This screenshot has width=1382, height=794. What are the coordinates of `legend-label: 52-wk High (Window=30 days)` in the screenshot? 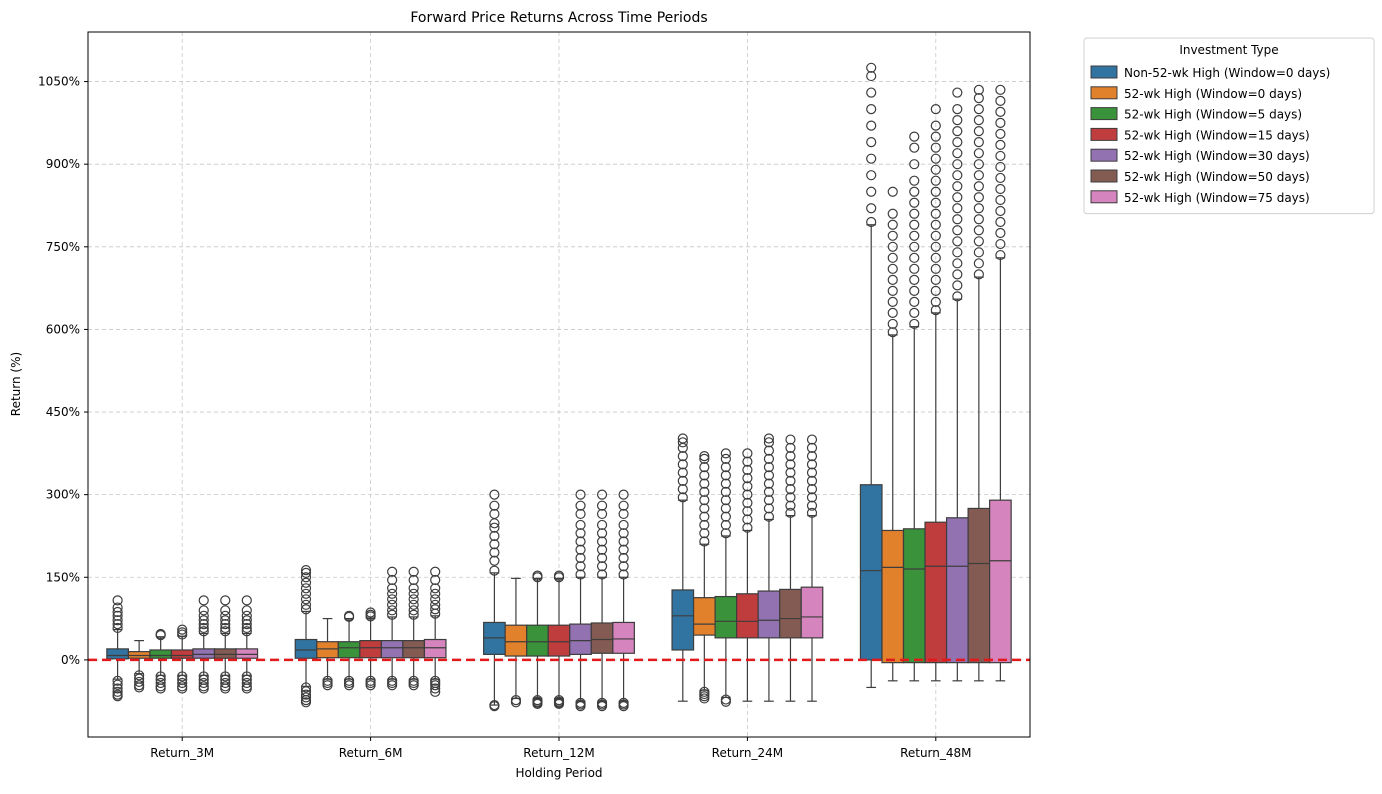 It's located at (1217, 156).